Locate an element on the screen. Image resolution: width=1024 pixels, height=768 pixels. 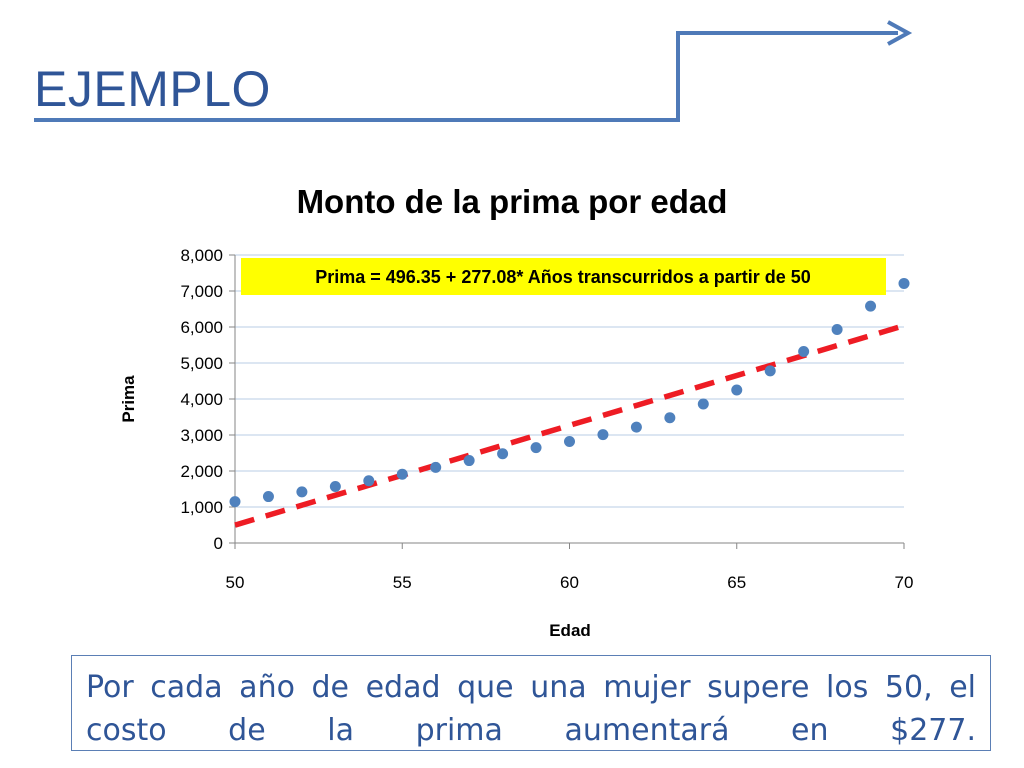
x-tick-label: 65 is located at coordinates (736, 582).